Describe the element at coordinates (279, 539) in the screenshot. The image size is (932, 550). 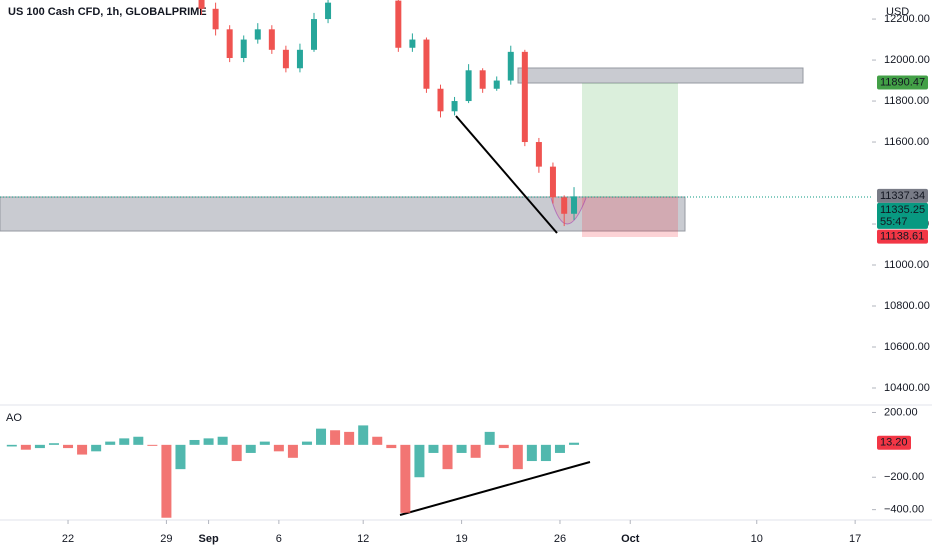
I see `x-tick-label: 6` at that location.